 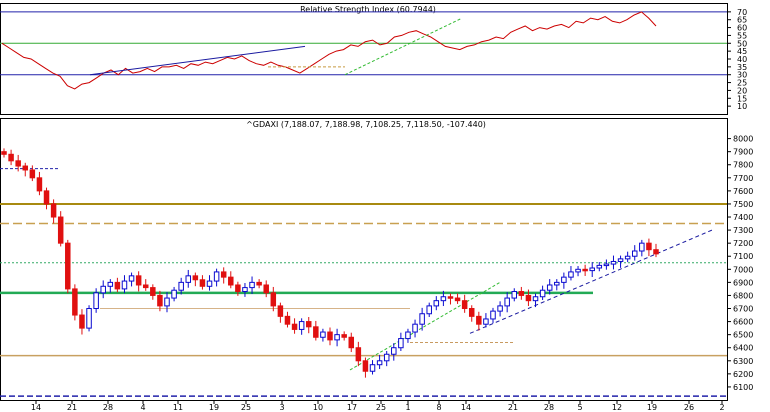 What do you see at coordinates (743, 191) in the screenshot?
I see `price-y-tick-label: 7600` at bounding box center [743, 191].